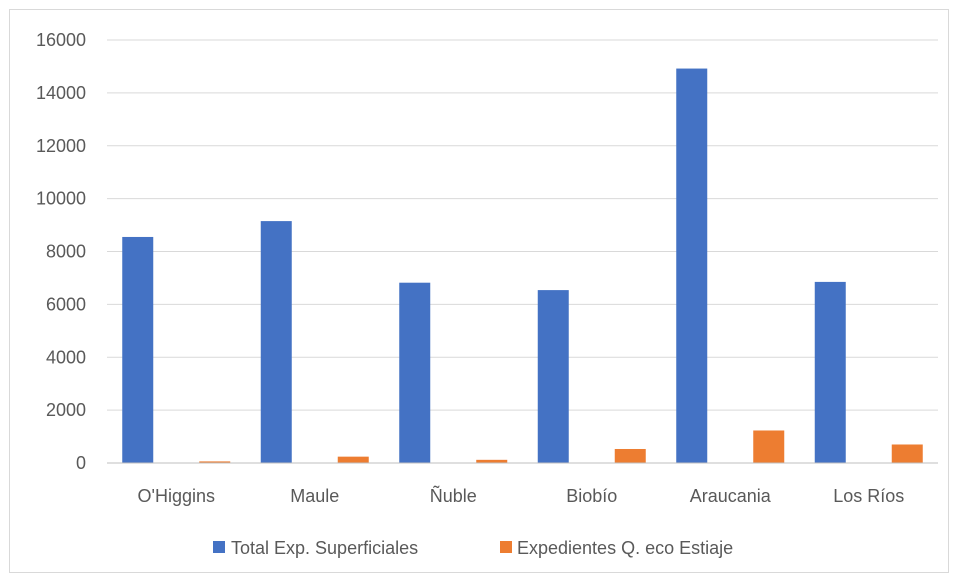 Image resolution: width=958 pixels, height=582 pixels. What do you see at coordinates (176, 496) in the screenshot?
I see `x-tick-label: O'Higgins` at bounding box center [176, 496].